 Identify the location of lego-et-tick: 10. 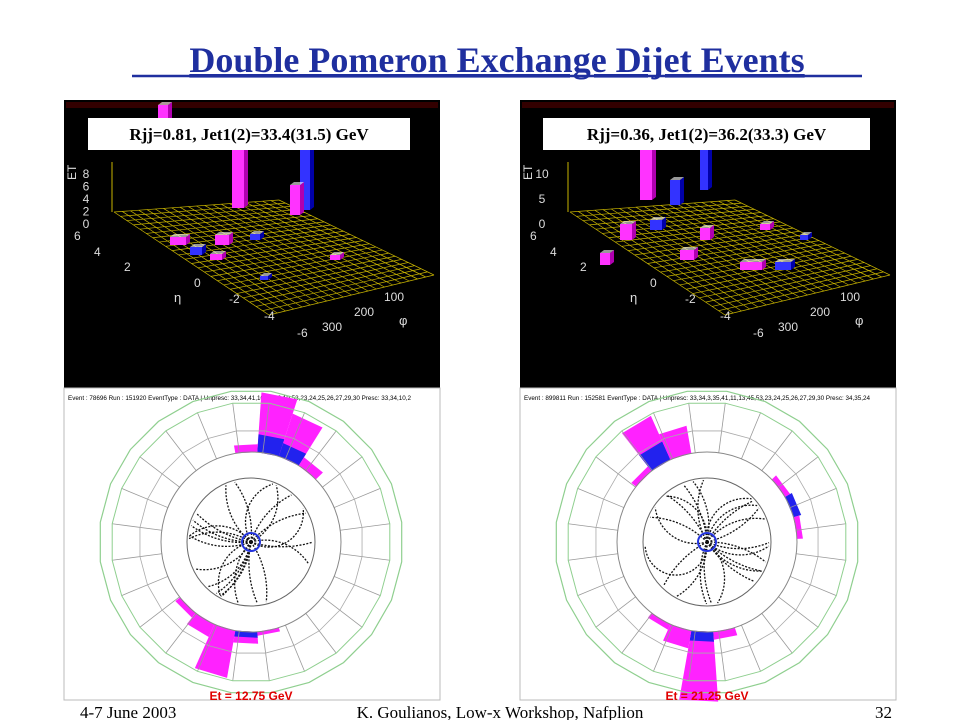
(542, 174).